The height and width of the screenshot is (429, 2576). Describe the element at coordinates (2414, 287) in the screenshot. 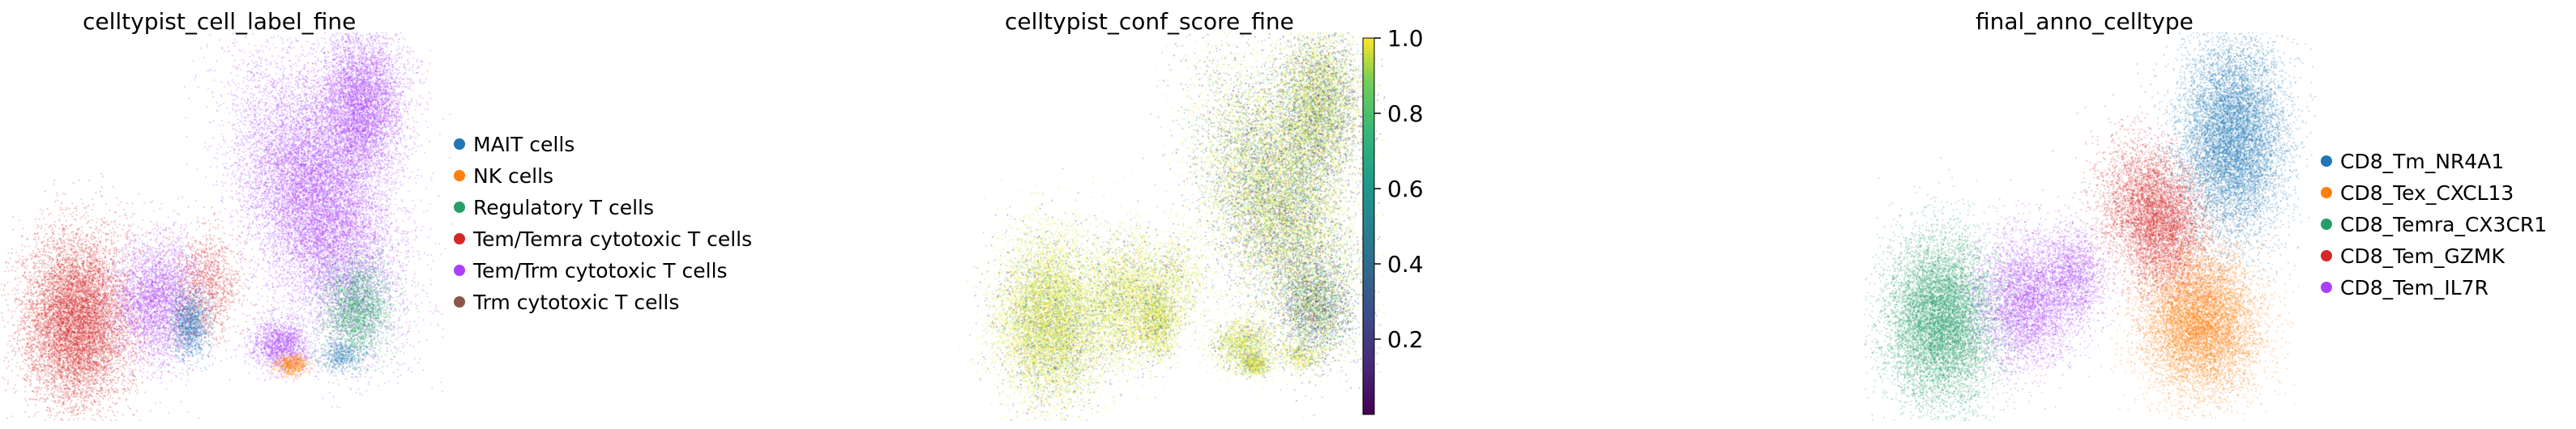

I see `legend-label: CD8_Tem_IL7R` at that location.